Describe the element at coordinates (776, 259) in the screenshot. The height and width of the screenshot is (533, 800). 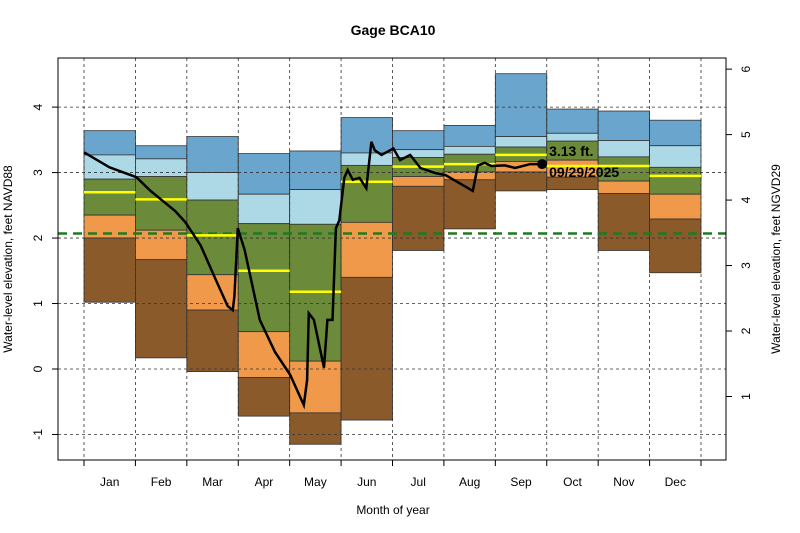
I see `y-axis-label-right: Water-level elevation, feet NGVD29` at that location.